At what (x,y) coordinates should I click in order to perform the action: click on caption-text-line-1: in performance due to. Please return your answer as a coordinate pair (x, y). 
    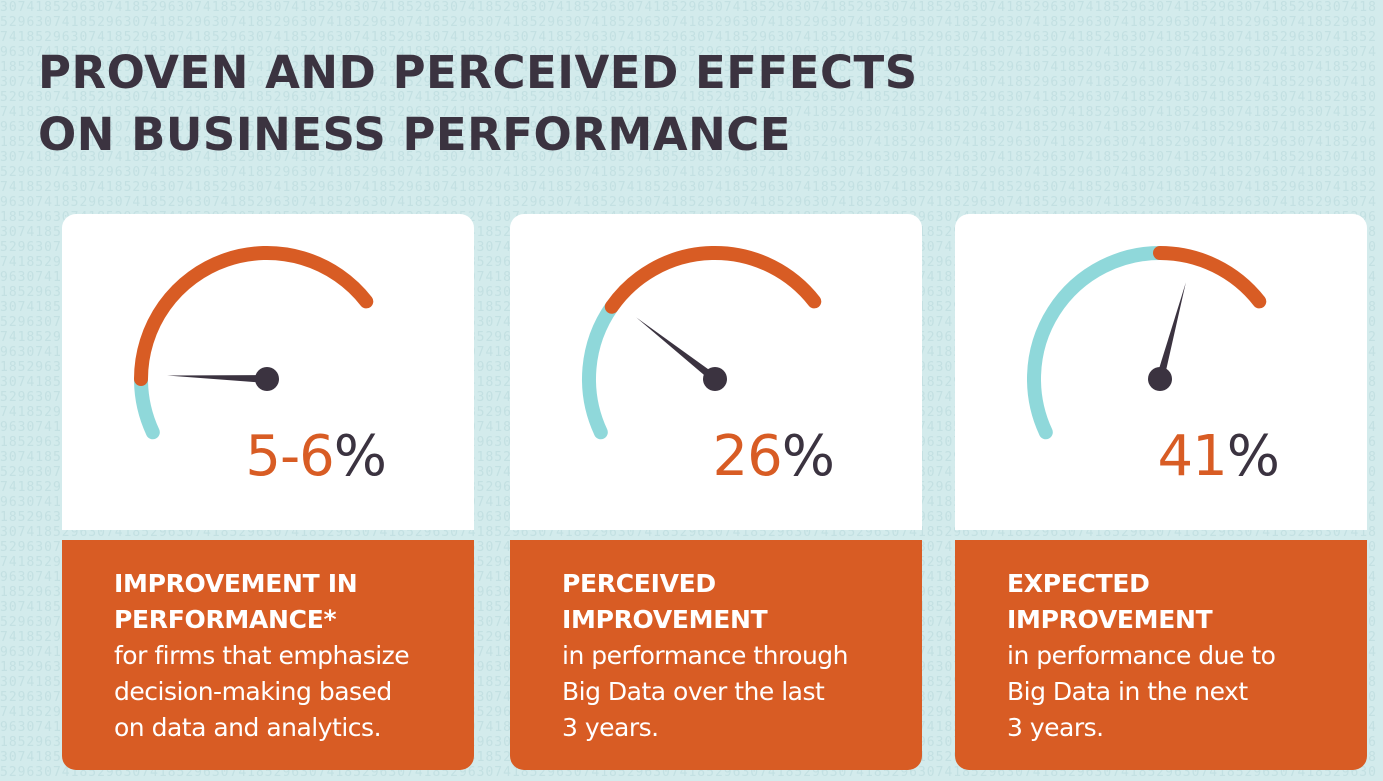
    Looking at the image, I should click on (1141, 655).